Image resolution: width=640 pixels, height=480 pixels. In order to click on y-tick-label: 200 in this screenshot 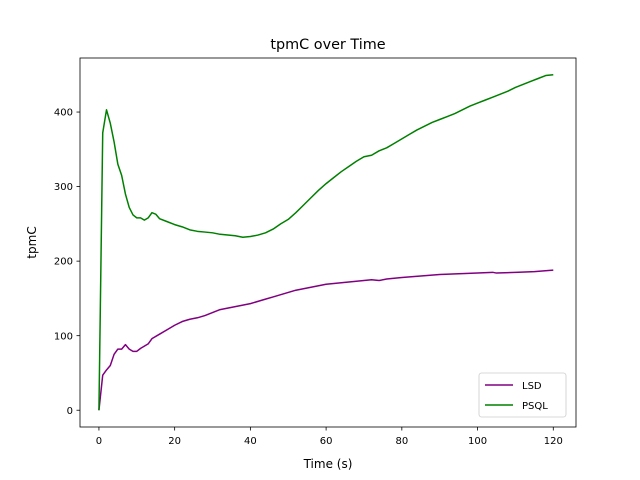, I will do `click(63, 262)`.